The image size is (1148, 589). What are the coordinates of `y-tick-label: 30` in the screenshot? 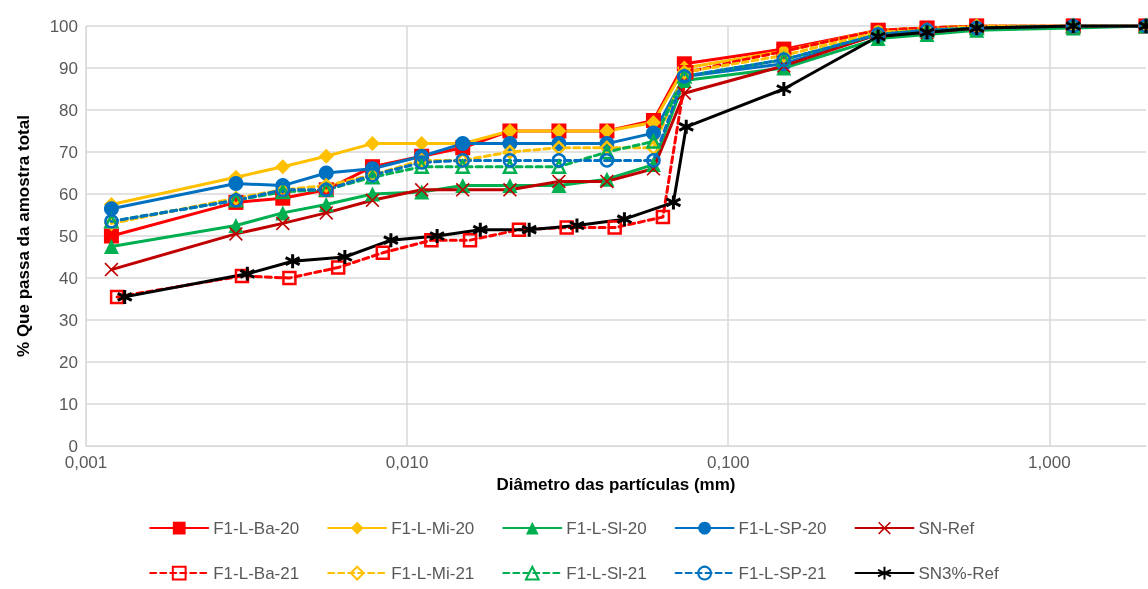 It's located at (68, 320).